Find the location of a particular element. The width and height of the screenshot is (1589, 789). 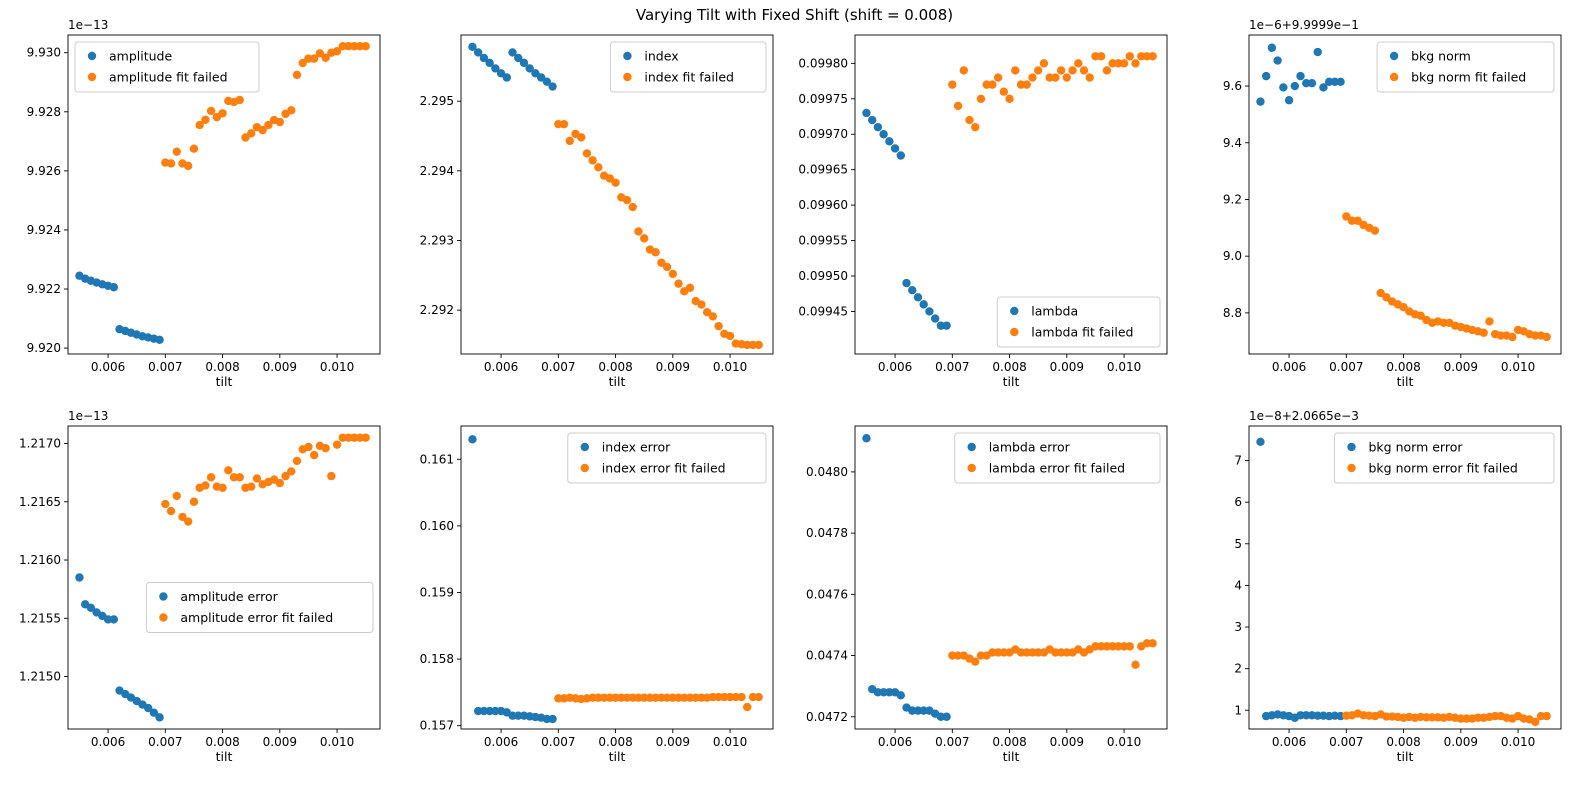

y-tick-label: 8.8 is located at coordinates (1232, 313).